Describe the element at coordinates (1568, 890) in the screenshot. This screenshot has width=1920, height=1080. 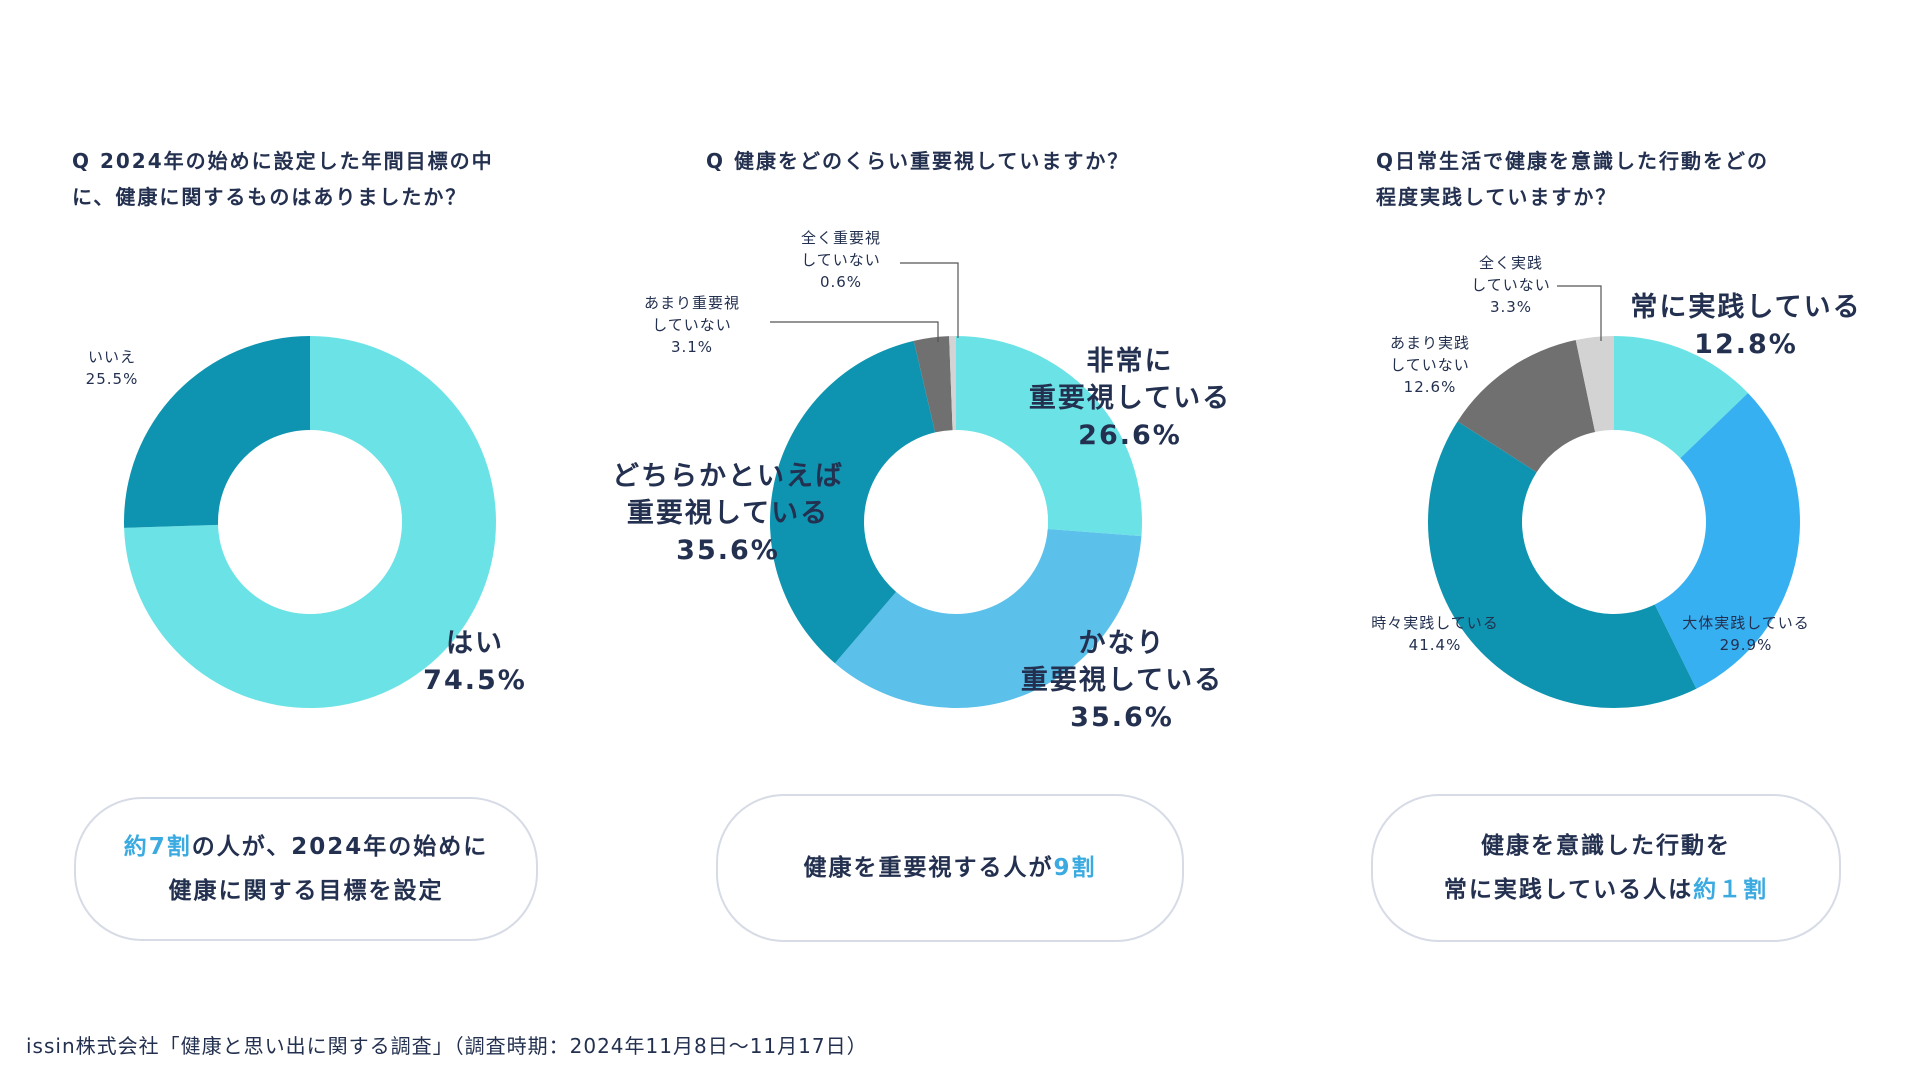
I see `callout-text: 常に実践している人は` at that location.